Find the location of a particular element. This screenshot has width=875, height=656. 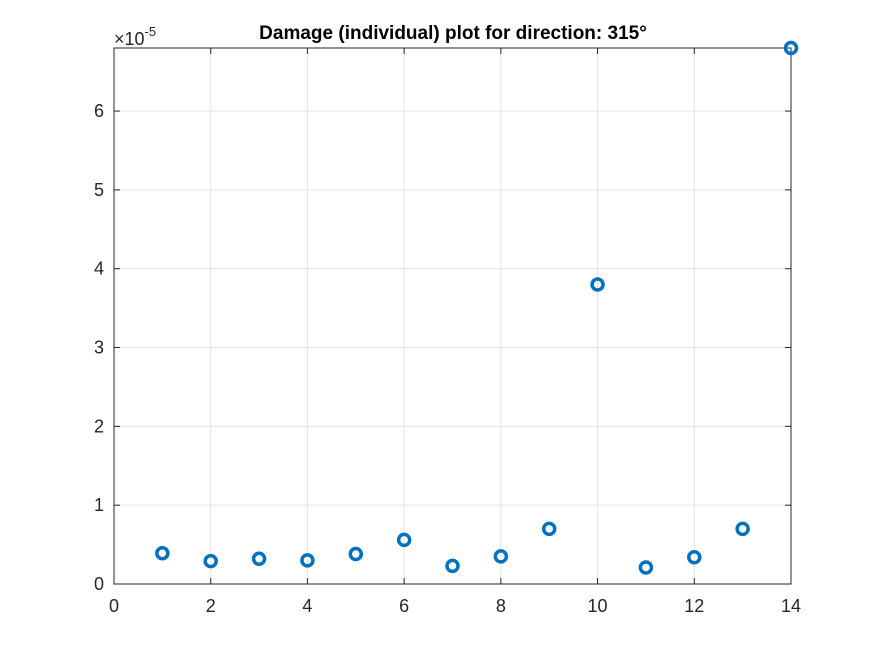

y-exponent-label: ×10⁻⁵ is located at coordinates (135, 36).